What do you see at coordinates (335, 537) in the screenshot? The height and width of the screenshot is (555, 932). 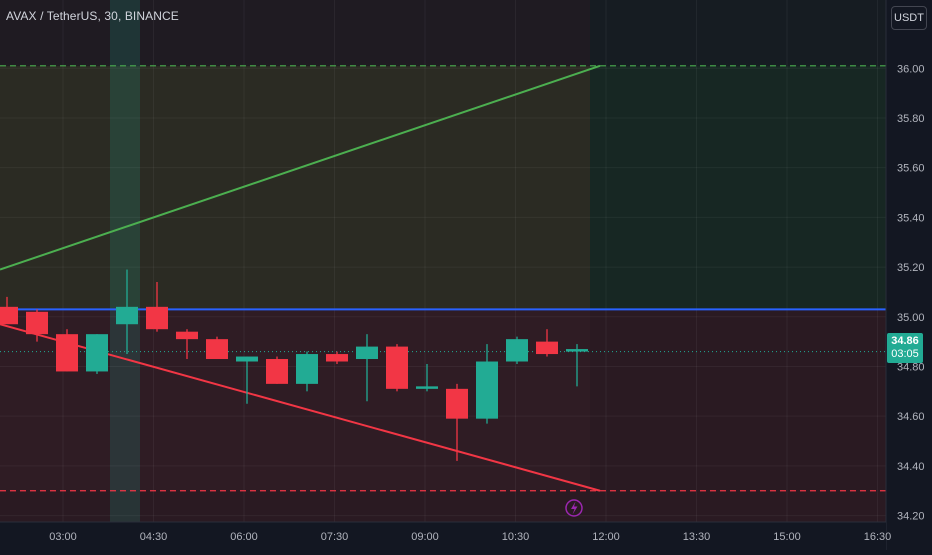 I see `time-tick-label: 07:30` at bounding box center [335, 537].